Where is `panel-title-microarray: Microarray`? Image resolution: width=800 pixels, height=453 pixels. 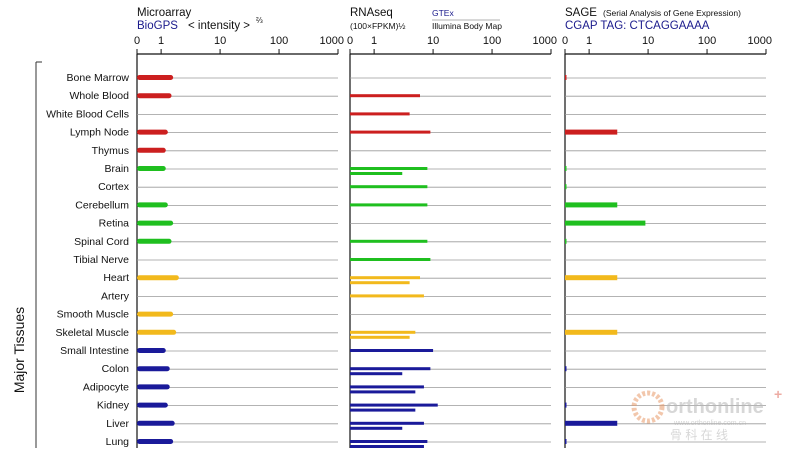
panel-title-microarray: Microarray is located at coordinates (164, 13).